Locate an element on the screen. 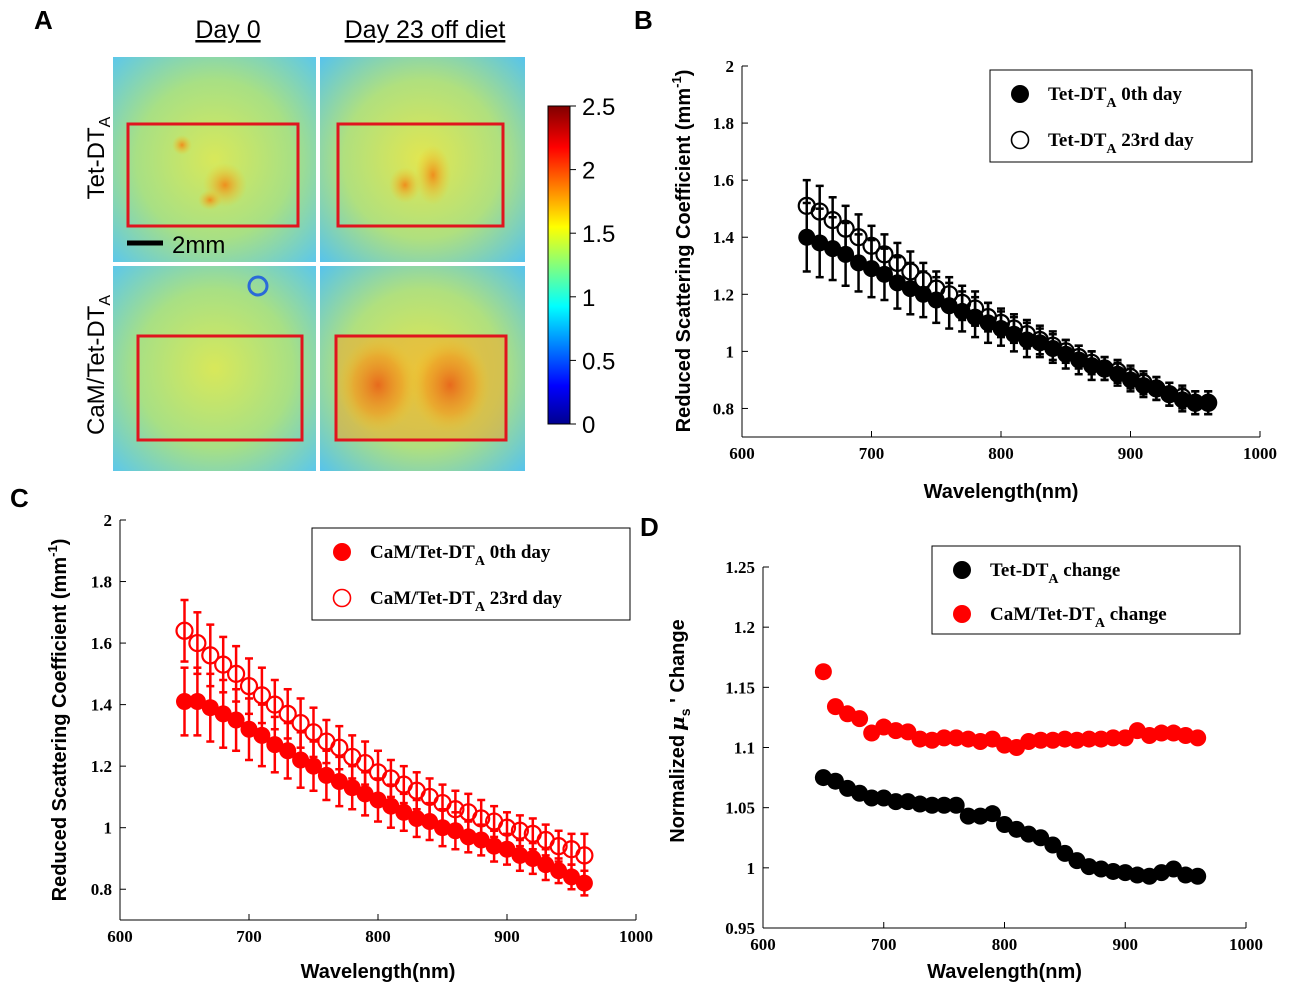 This screenshot has height=986, width=1297. heatmap-tile-cam-day0 is located at coordinates (214, 368).